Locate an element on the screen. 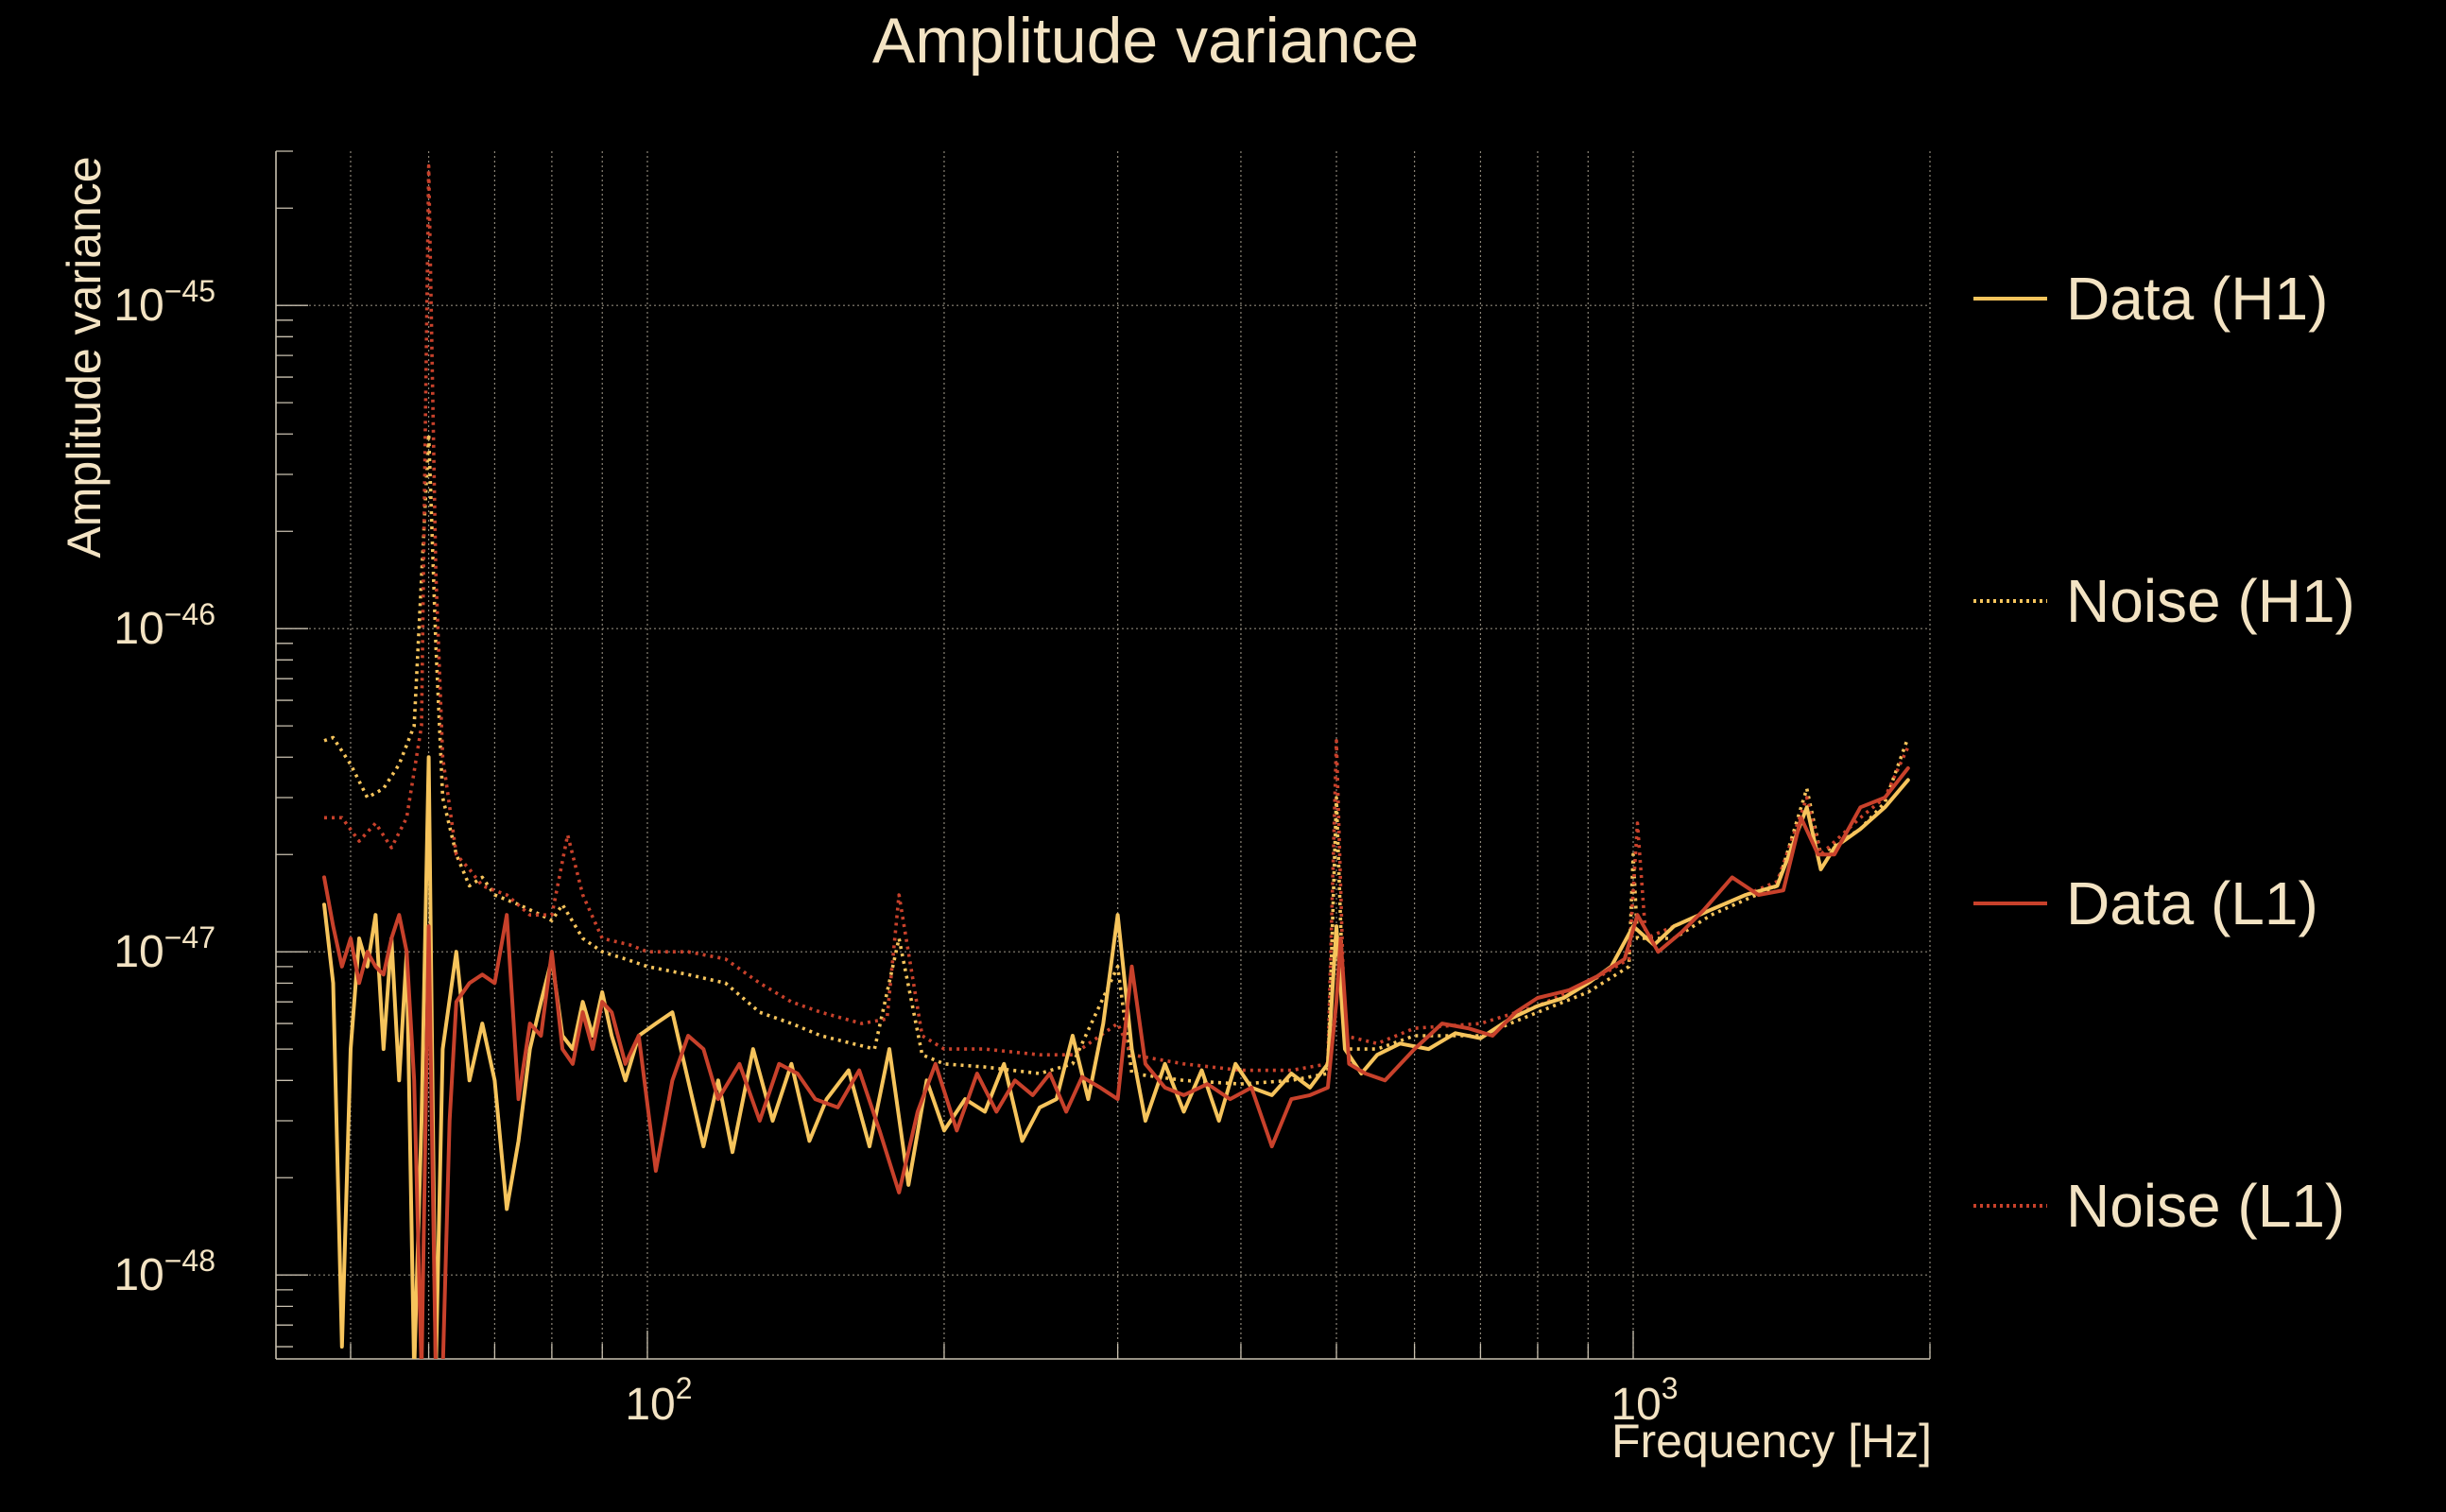 This screenshot has height=1512, width=2446. chart-title: Amplitude variance is located at coordinates (1145, 41).